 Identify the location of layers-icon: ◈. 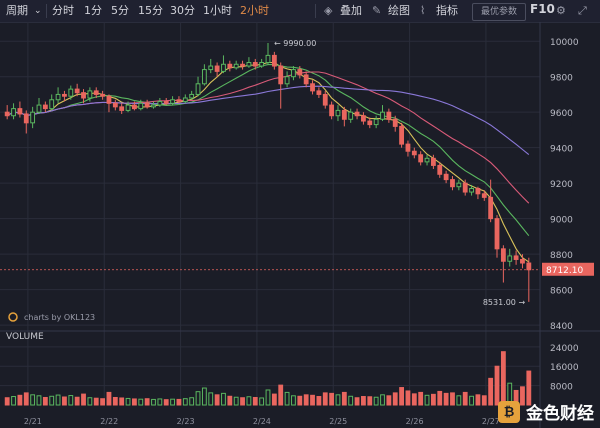
(328, 10).